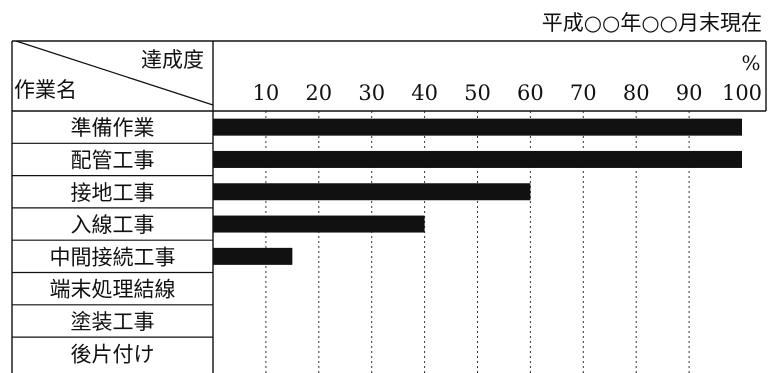  Describe the element at coordinates (45, 90) in the screenshot. I see `header-task-name-label: 作業名` at that location.